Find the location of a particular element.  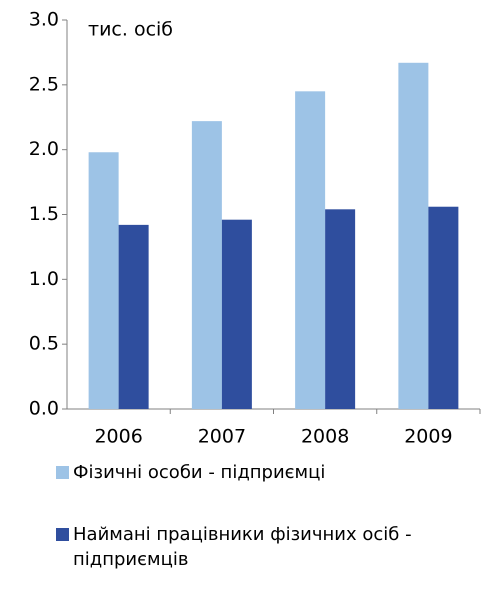

y-tick-label: 0.0 is located at coordinates (44, 409).